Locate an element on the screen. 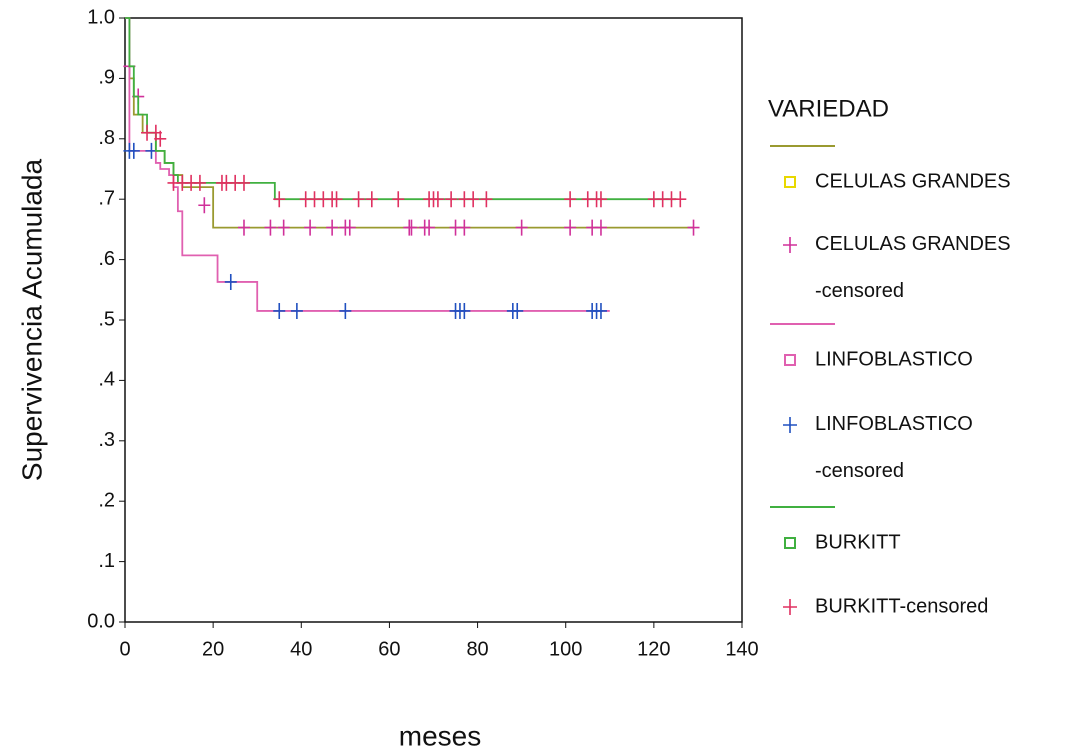 This screenshot has height=753, width=1086. x-tick-label: 140 is located at coordinates (741, 649).